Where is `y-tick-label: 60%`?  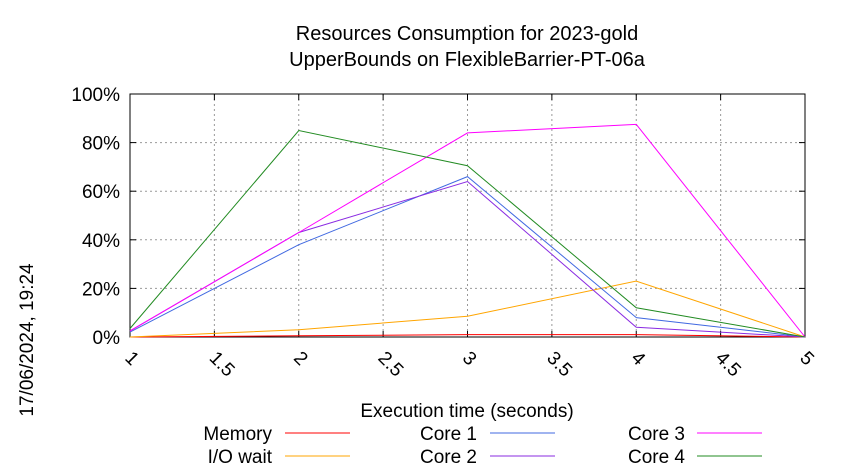 y-tick-label: 60% is located at coordinates (101, 192).